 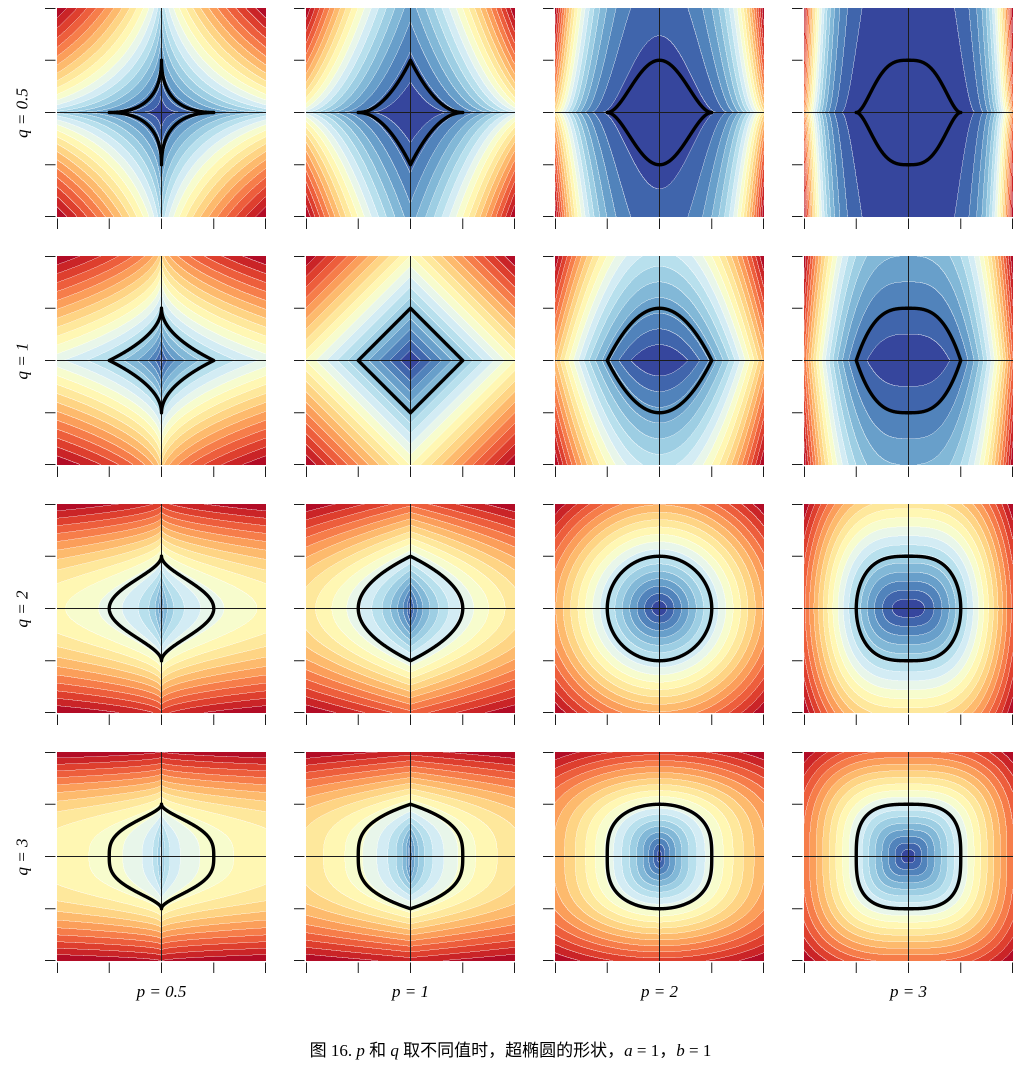 What do you see at coordinates (394, 1050) in the screenshot?
I see `caption-variable: q` at bounding box center [394, 1050].